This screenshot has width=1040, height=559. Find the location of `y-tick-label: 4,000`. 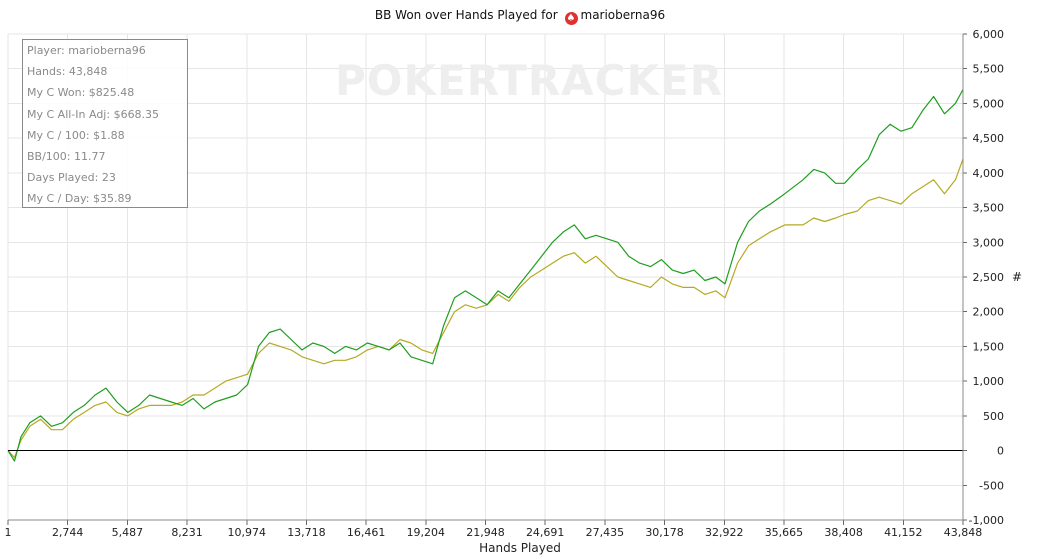

y-tick-label: 4,000 is located at coordinates (989, 173).